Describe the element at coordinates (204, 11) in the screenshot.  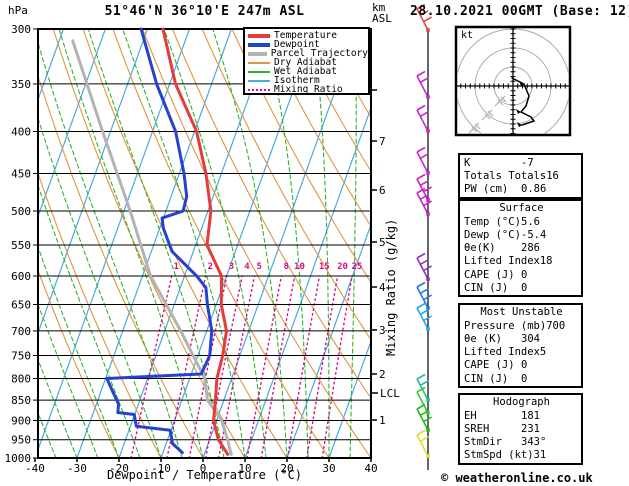
I see `station-title: 51°46'N 36°10'E 247m ASL` at that location.